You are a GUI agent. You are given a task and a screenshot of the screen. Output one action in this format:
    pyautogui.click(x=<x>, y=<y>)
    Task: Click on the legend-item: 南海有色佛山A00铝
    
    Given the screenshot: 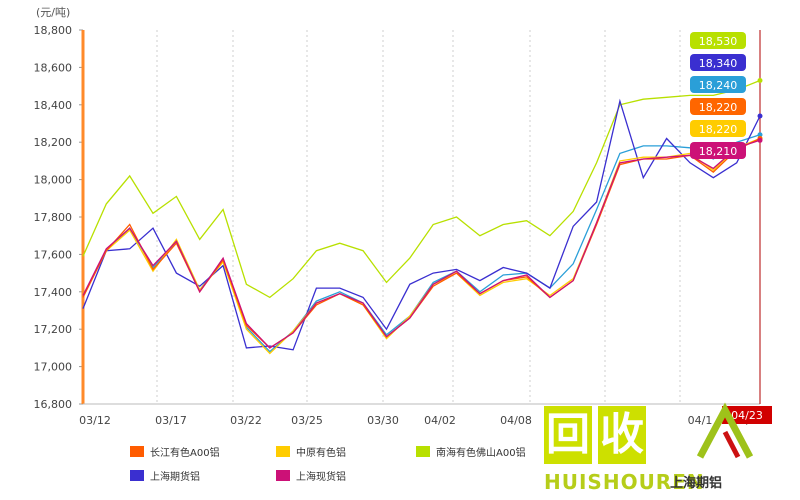 What is the action you would take?
    pyautogui.click(x=471, y=451)
    